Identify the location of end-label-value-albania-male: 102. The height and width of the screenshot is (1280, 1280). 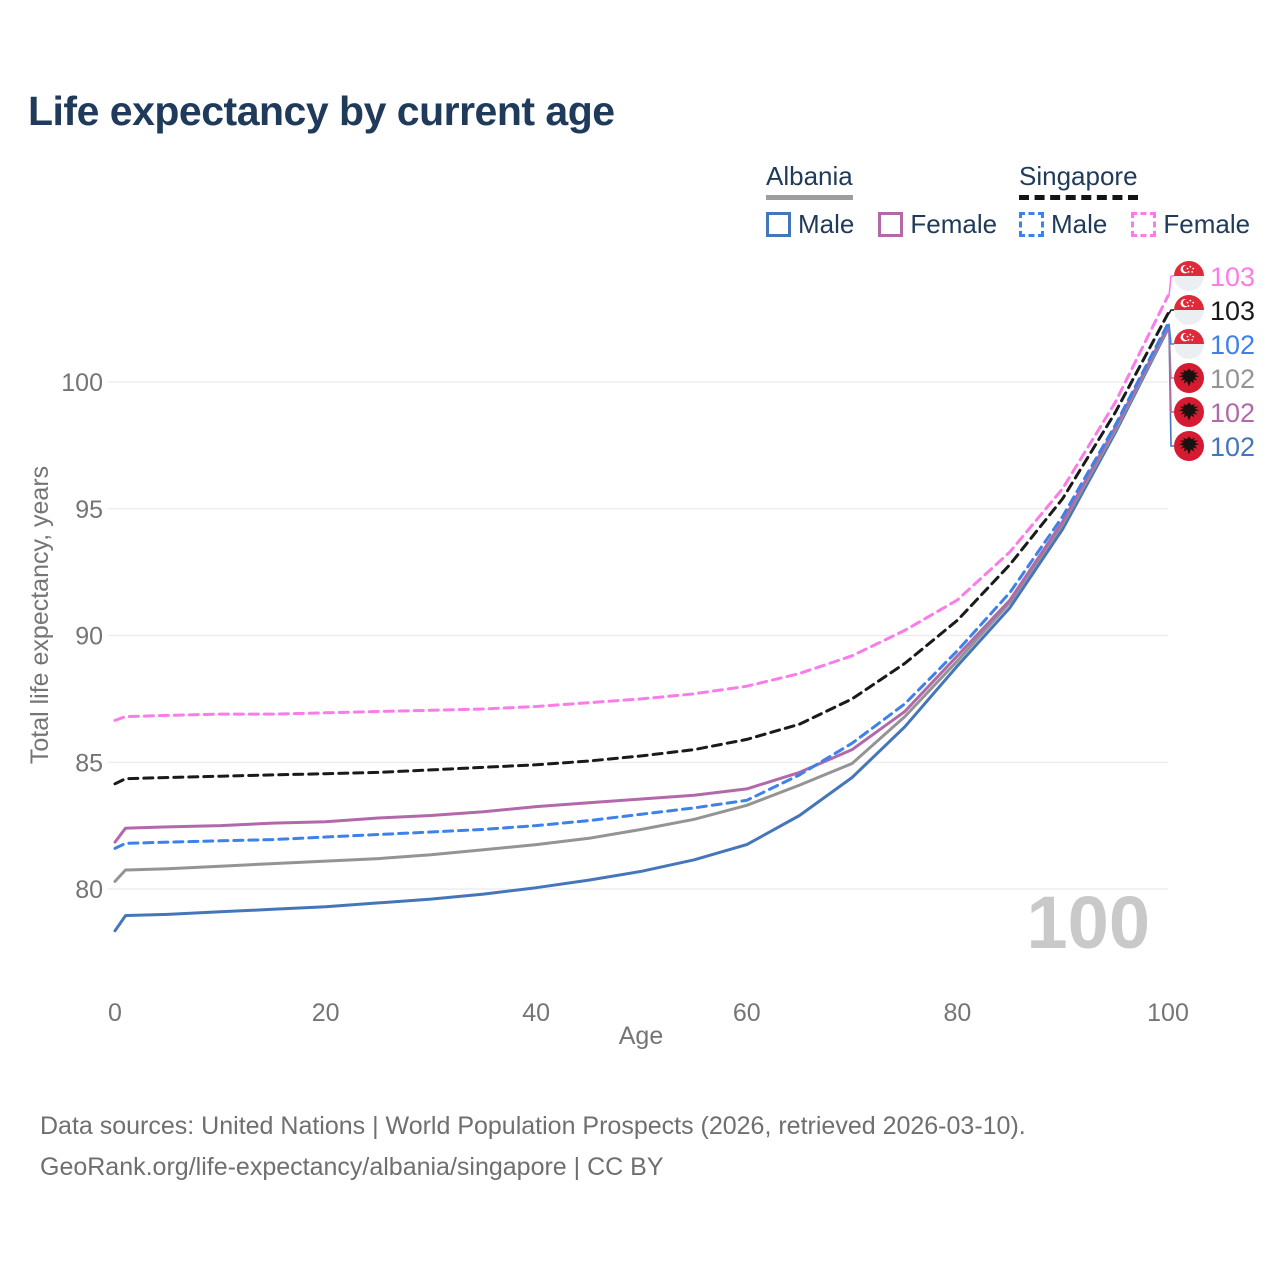
(1232, 447).